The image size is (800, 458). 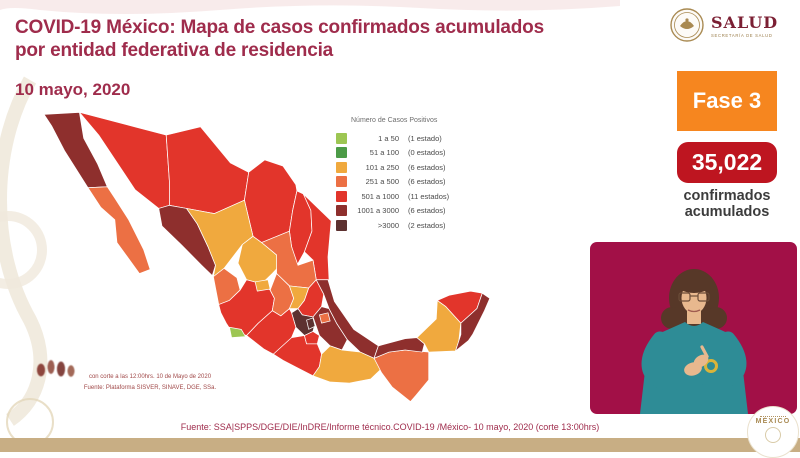 What do you see at coordinates (473, 322) in the screenshot?
I see `state-quintana-roo: Quintana Roo` at bounding box center [473, 322].